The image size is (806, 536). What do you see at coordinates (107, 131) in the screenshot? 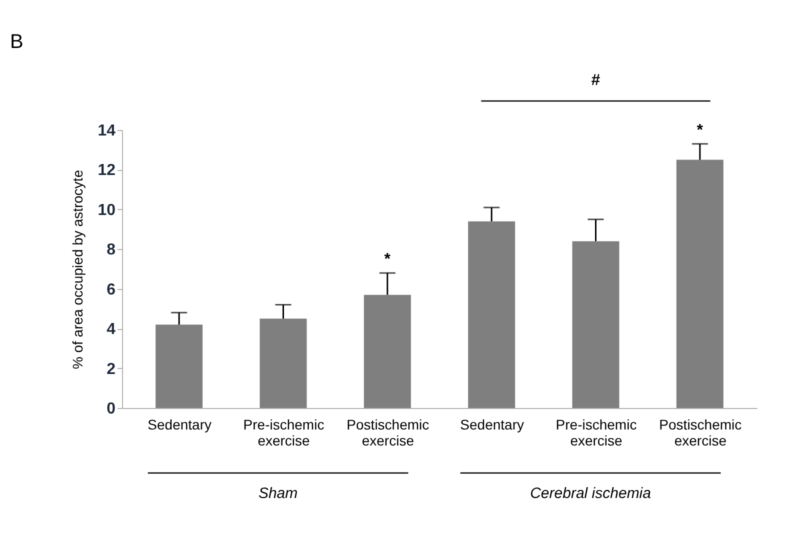
I see `y-tick-label: 14` at bounding box center [107, 131].